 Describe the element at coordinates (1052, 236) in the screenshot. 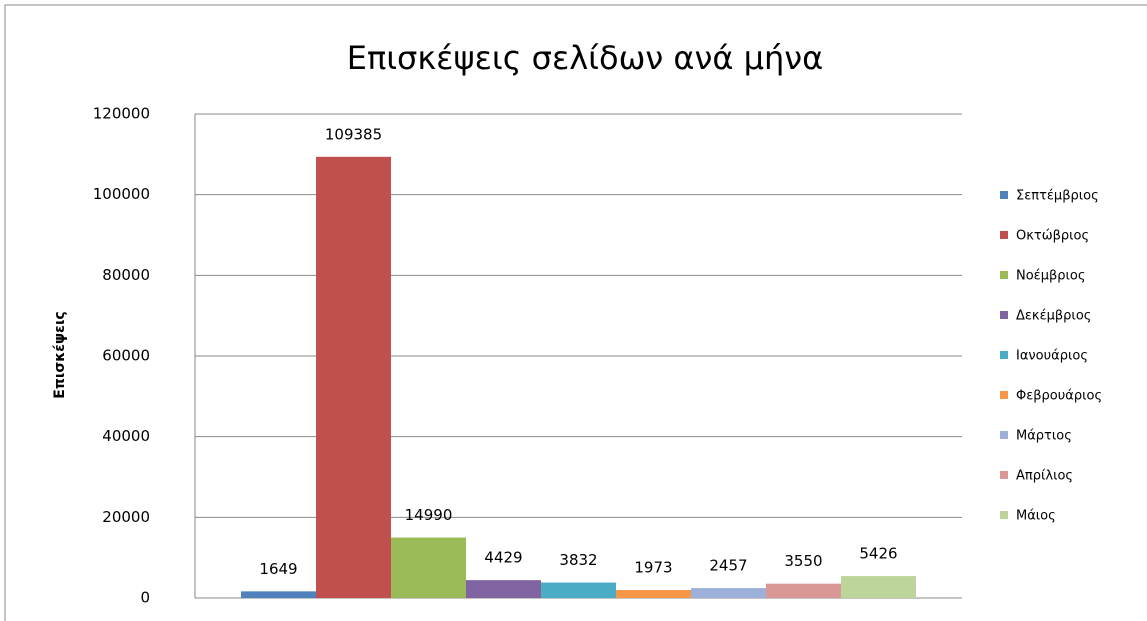

I see `legend-label: Οκτώβριος` at that location.